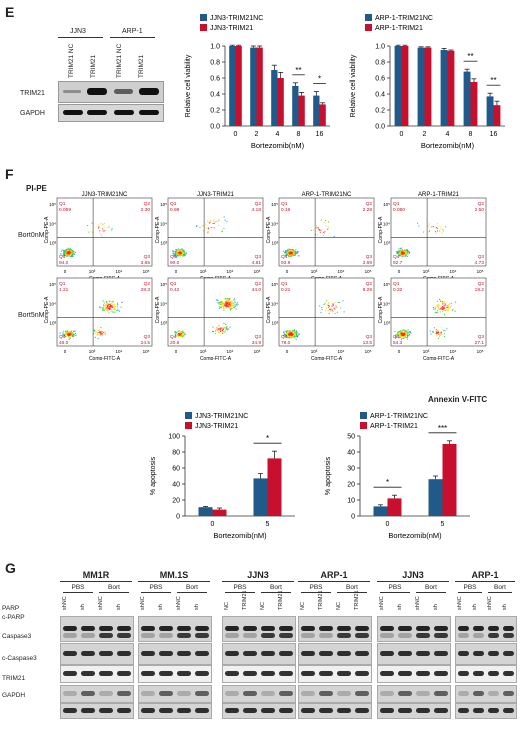 The height and width of the screenshot is (731, 520). What do you see at coordinates (395, 587) in the screenshot?
I see `g-subgroup-label: PBS` at bounding box center [395, 587].